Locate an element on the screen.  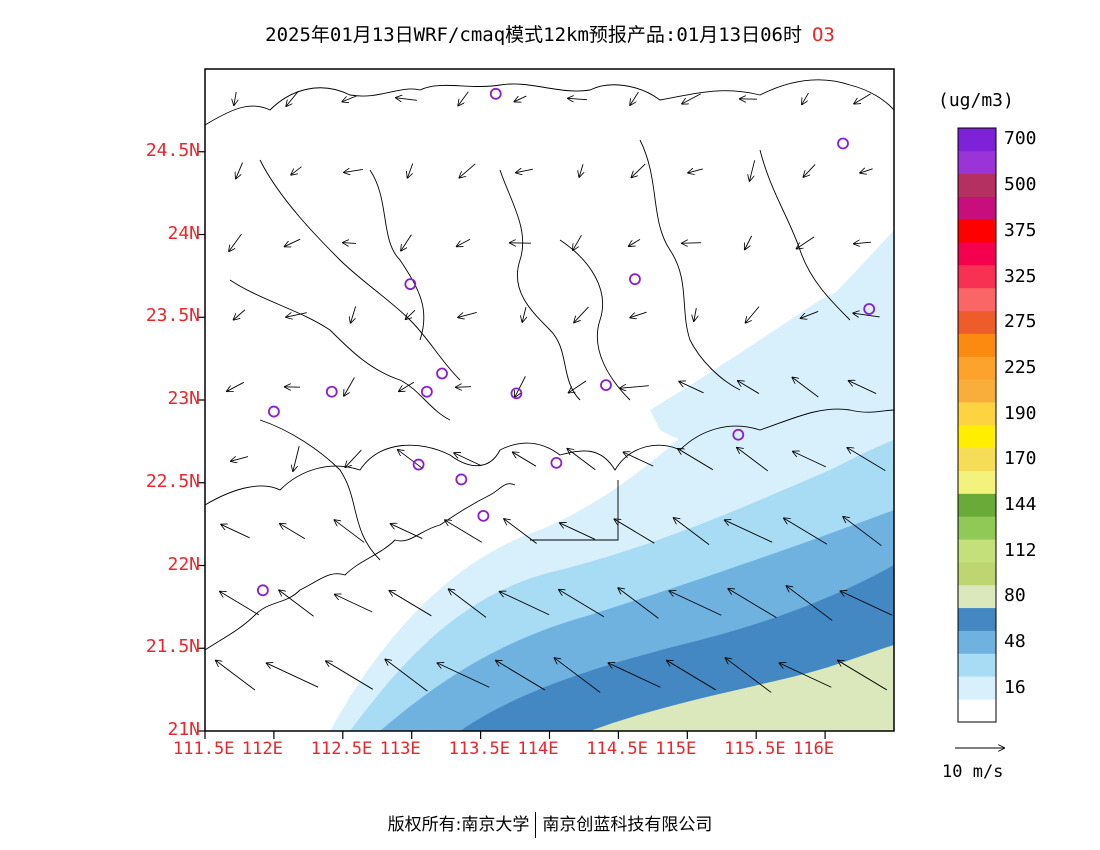
footer-divider is located at coordinates (536, 825).